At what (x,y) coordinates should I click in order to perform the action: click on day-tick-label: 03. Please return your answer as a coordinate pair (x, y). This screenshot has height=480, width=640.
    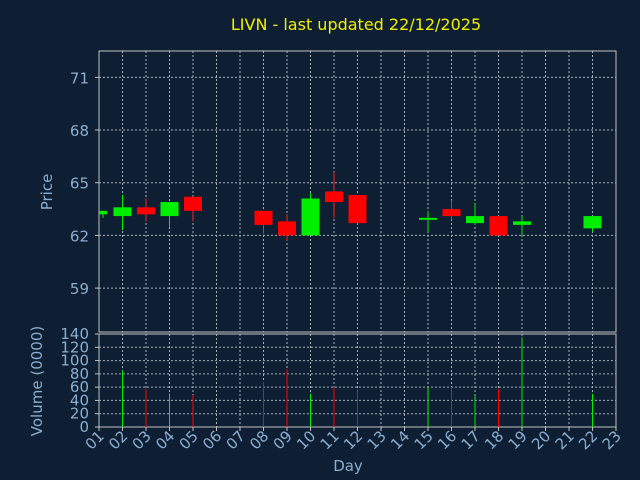
    Looking at the image, I should click on (142, 440).